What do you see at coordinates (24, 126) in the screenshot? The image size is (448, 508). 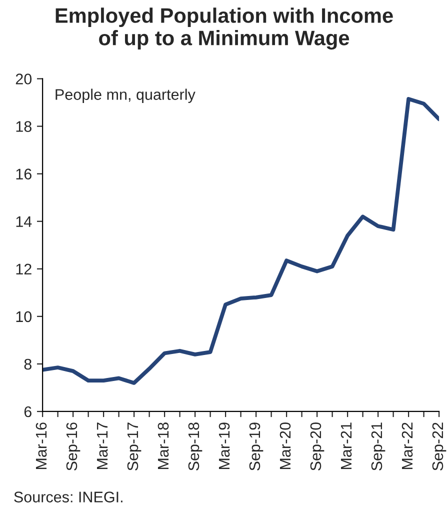 I see `y-tick-label: 18` at bounding box center [24, 126].